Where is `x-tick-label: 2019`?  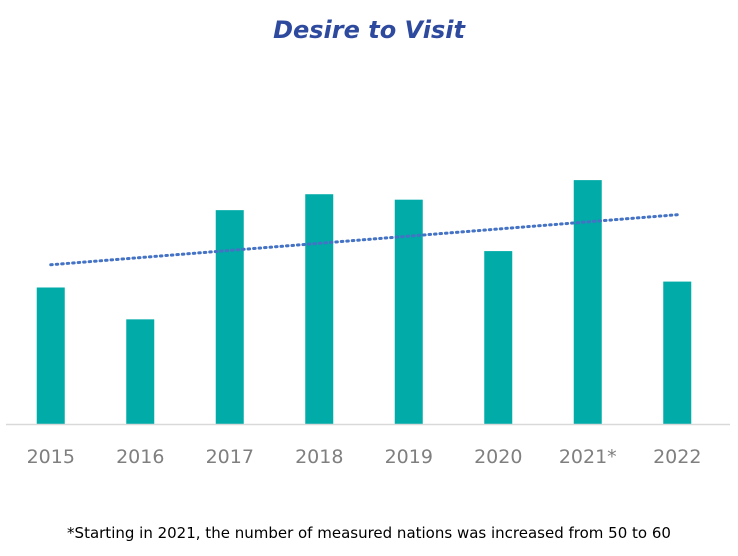
x-tick-label: 2019 is located at coordinates (409, 457).